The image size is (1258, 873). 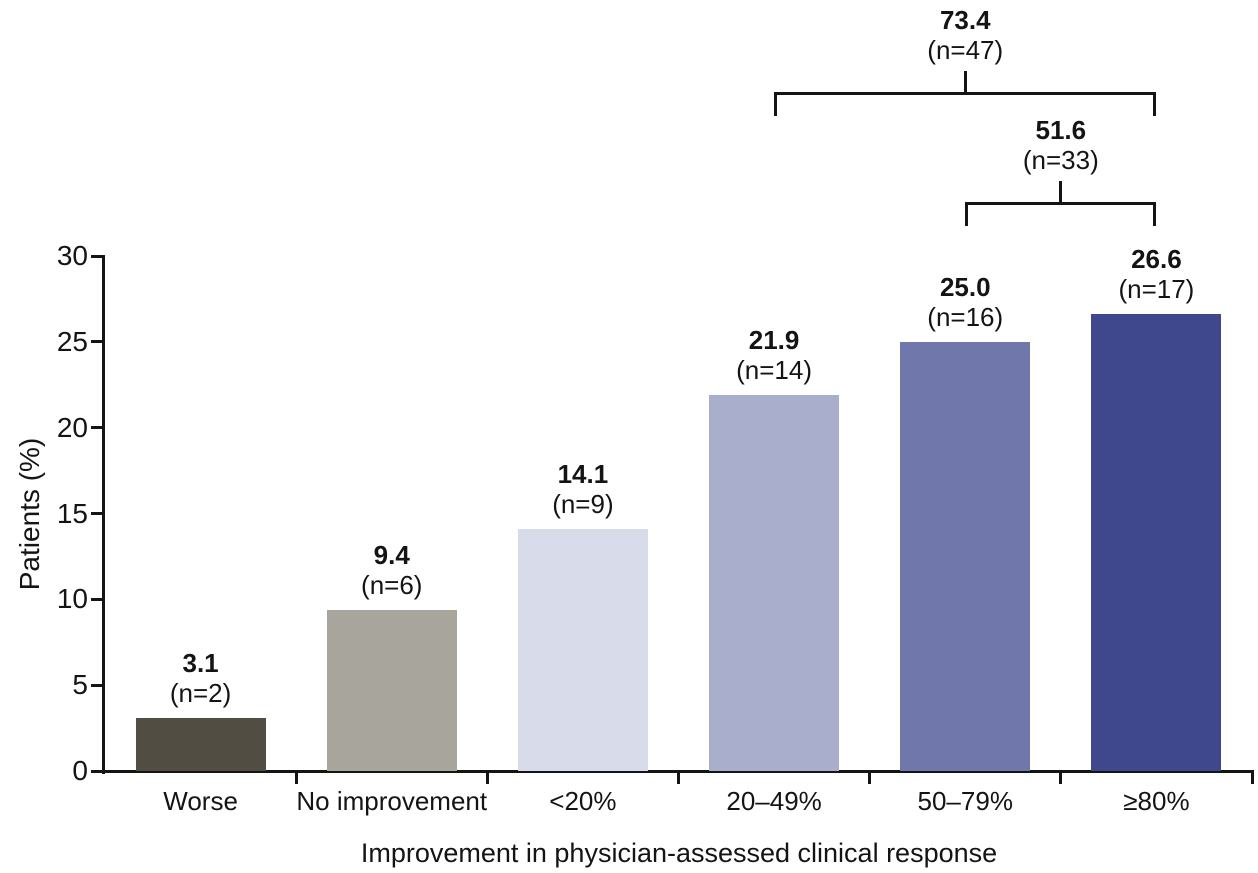 What do you see at coordinates (965, 801) in the screenshot?
I see `x-category-label: 50–79%` at bounding box center [965, 801].